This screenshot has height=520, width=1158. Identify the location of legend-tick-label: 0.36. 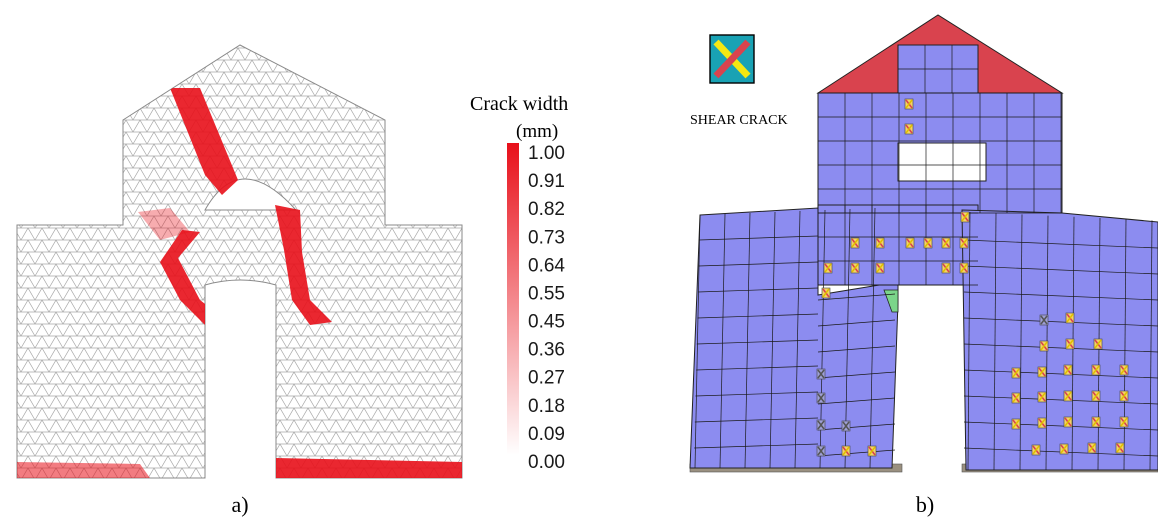
(546, 350).